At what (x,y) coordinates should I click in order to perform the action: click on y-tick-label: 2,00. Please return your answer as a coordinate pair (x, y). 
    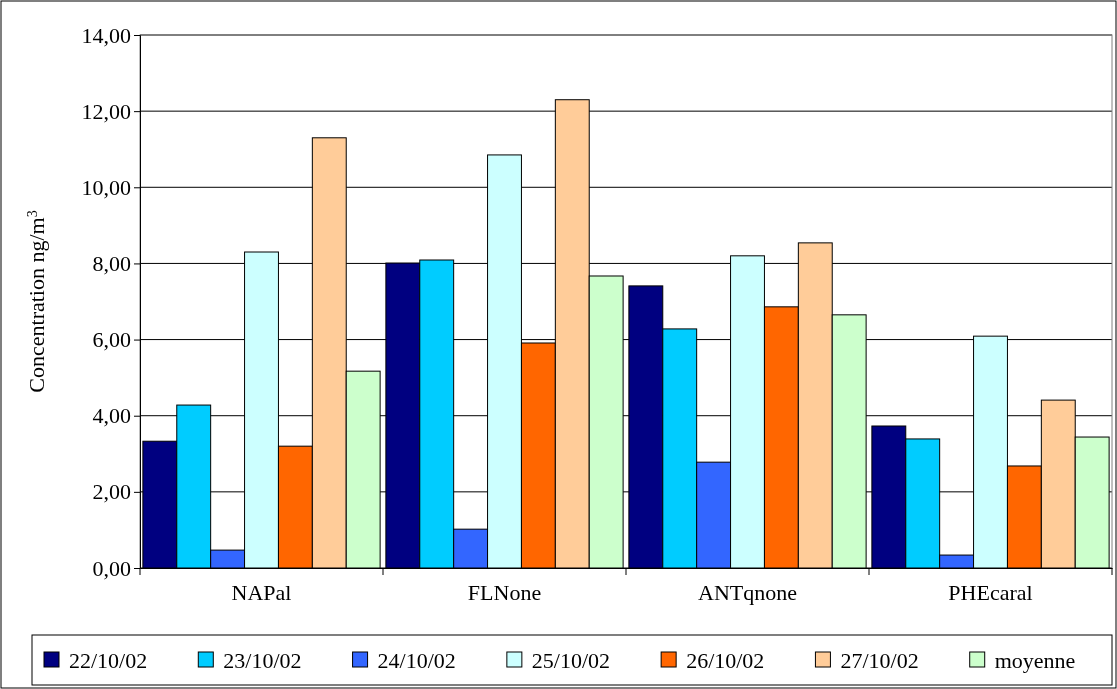
    Looking at the image, I should click on (111, 492).